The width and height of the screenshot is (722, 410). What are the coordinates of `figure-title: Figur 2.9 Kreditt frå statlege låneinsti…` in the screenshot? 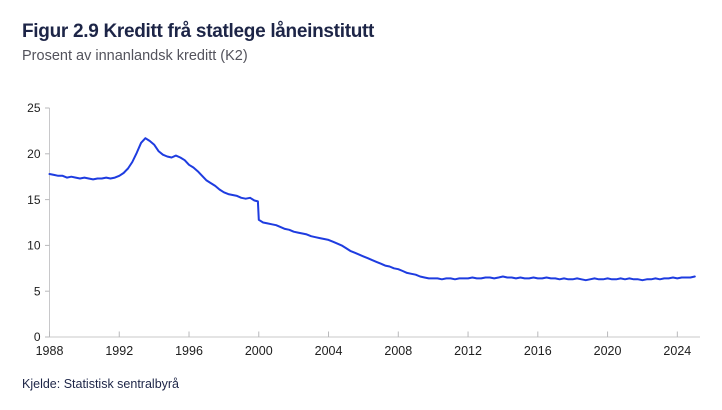 It's located at (198, 31).